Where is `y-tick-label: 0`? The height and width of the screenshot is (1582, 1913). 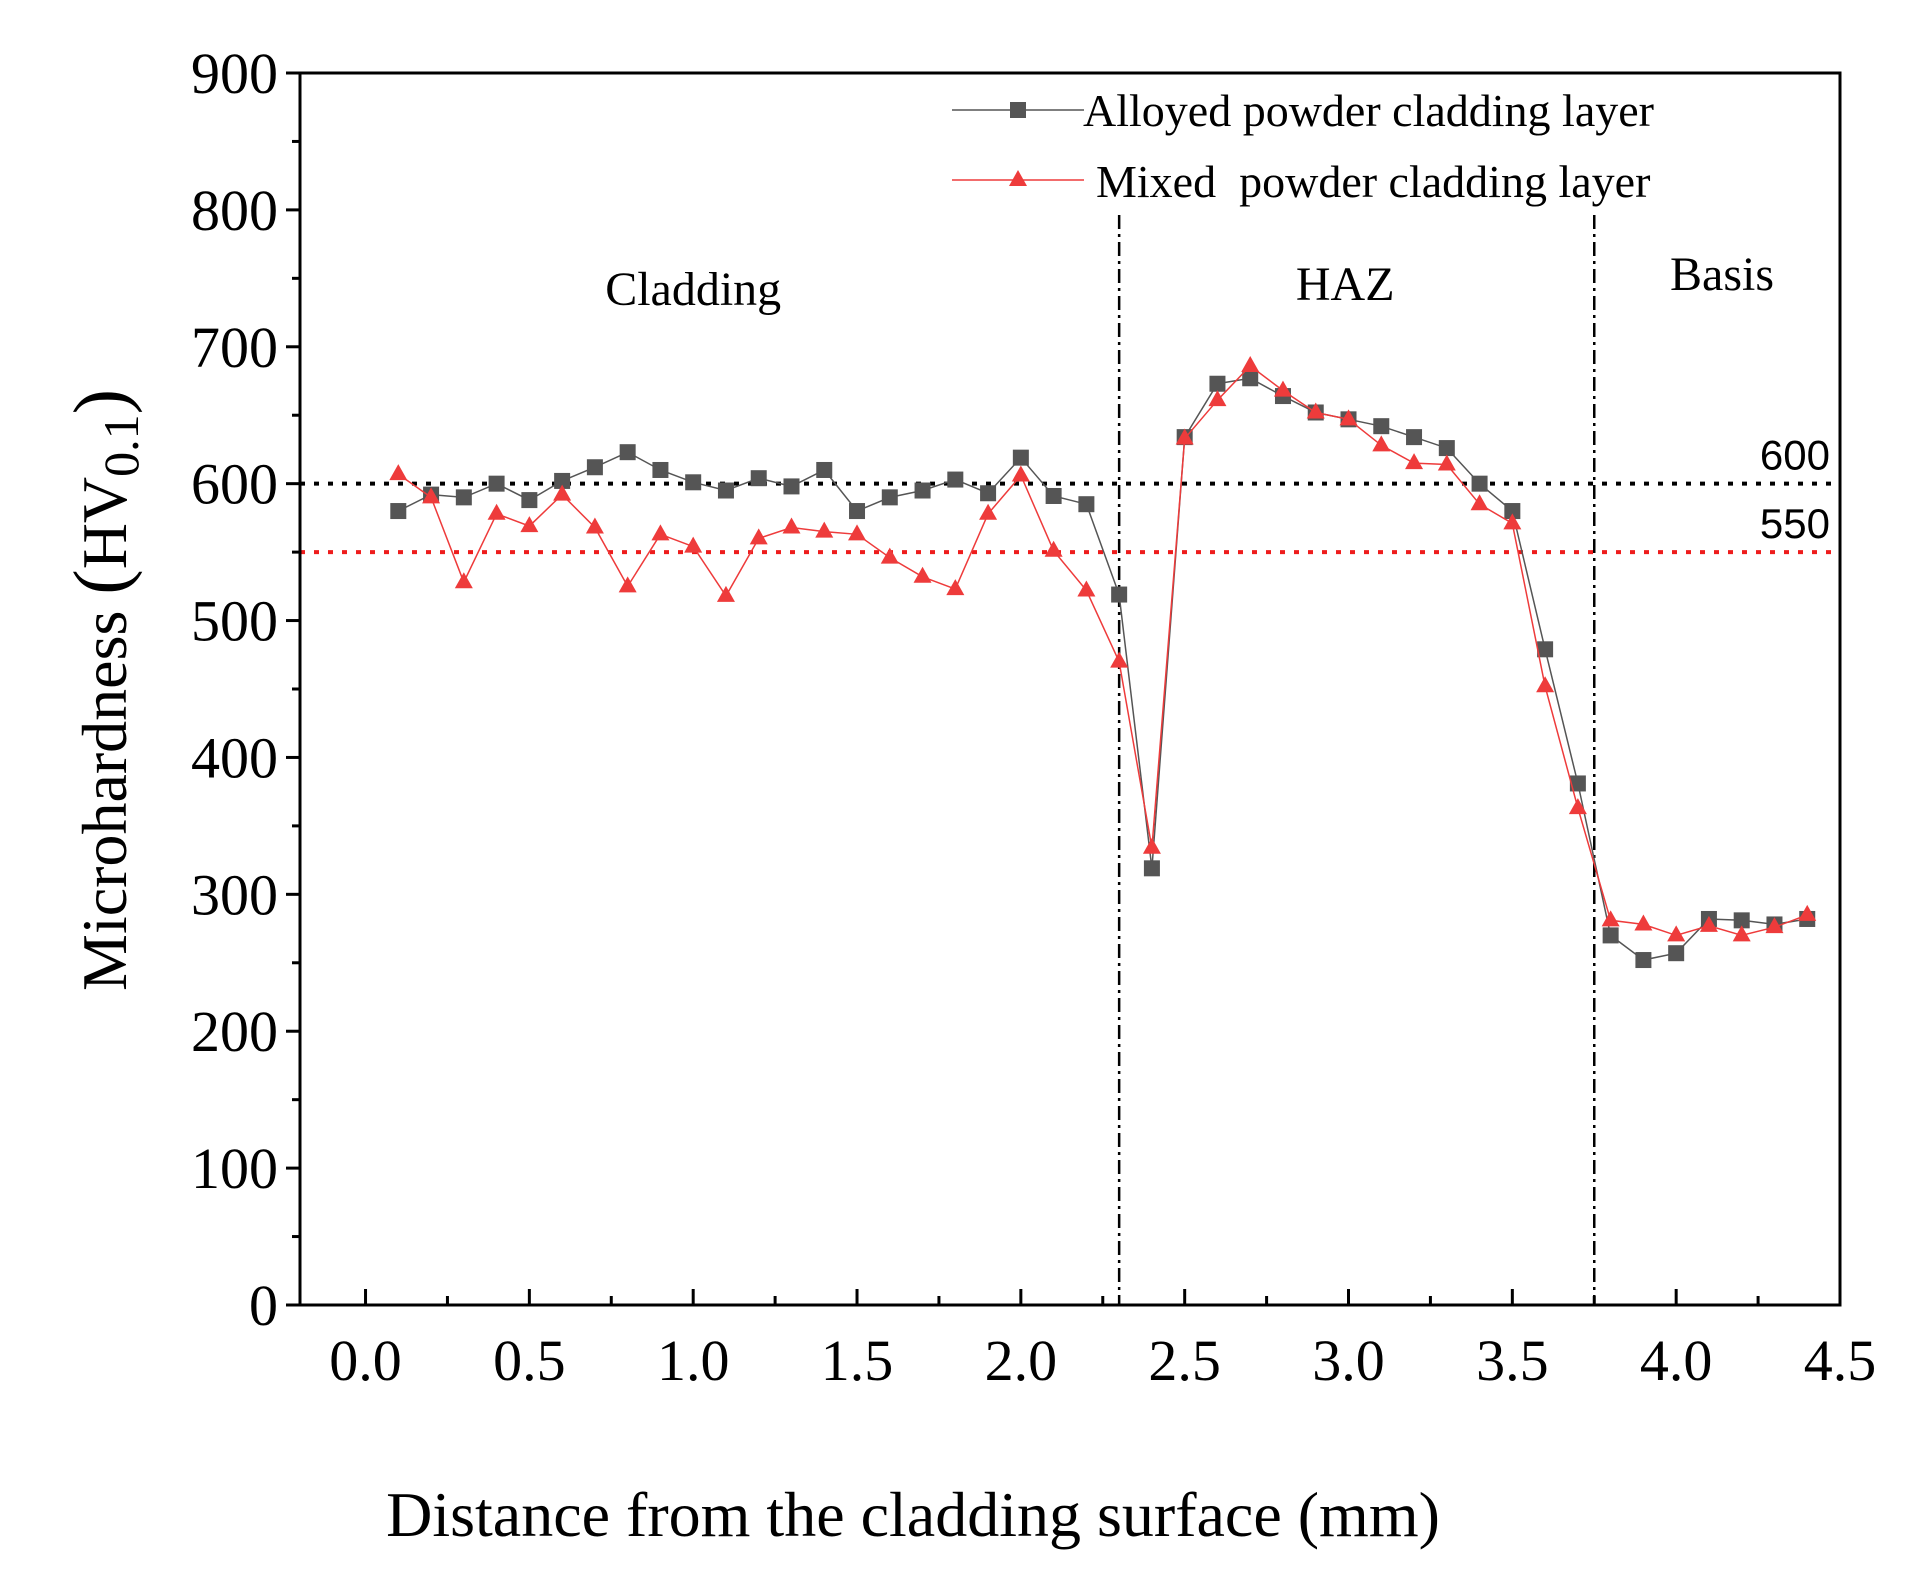
y-tick-label: 0 is located at coordinates (263, 1305).